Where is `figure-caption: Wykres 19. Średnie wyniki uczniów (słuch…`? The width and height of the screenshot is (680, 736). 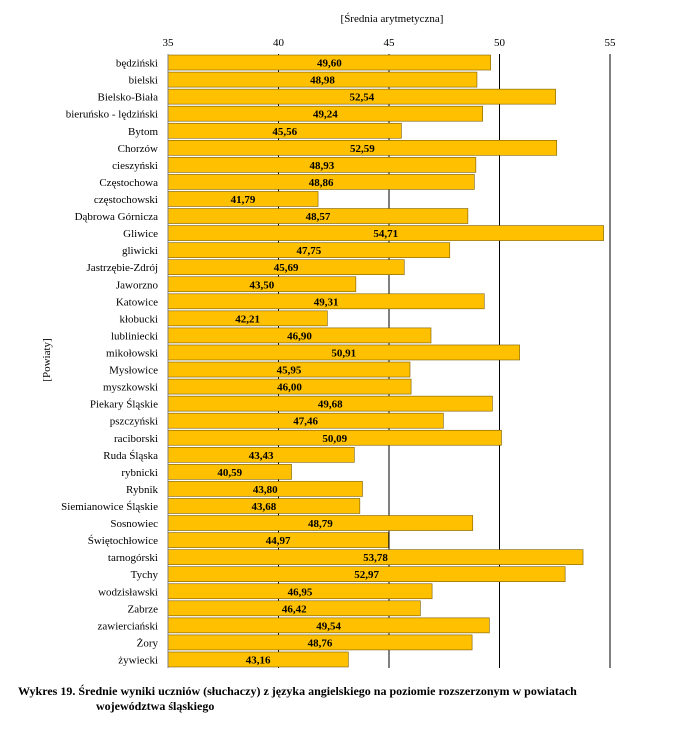
figure-caption: Wykres 19. Średnie wyniki uczniów (słuch… is located at coordinates (343, 699).